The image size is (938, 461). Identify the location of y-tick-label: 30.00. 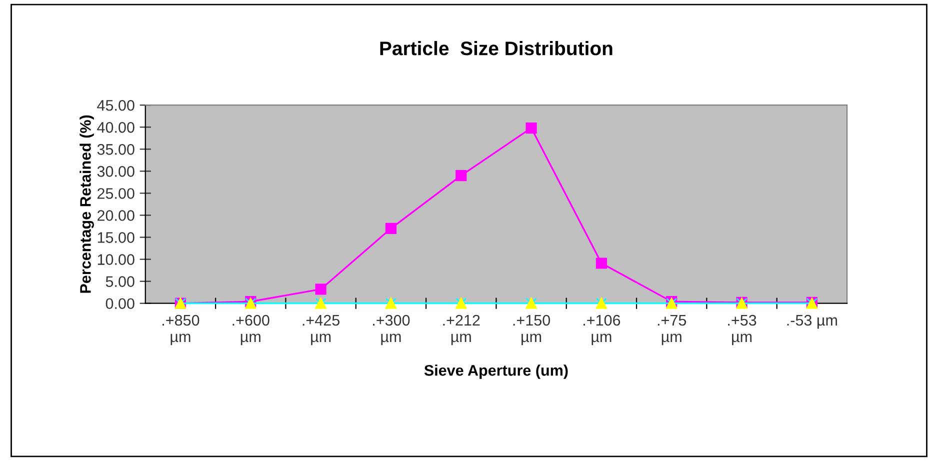
(115, 171).